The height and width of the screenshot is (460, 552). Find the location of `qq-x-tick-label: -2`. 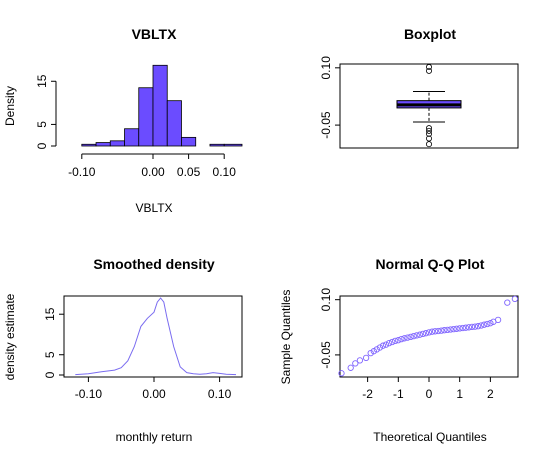

qq-x-tick-label: -2 is located at coordinates (367, 394).